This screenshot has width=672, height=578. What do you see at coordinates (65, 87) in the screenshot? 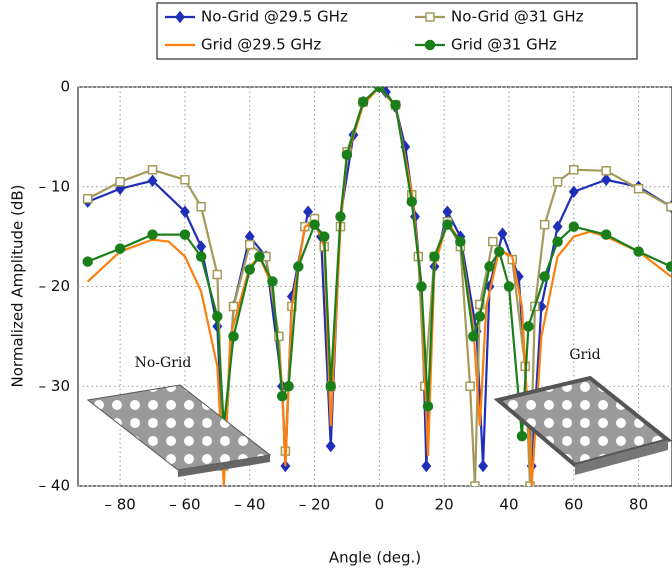
I see `y-tick-label: 0` at bounding box center [65, 87].